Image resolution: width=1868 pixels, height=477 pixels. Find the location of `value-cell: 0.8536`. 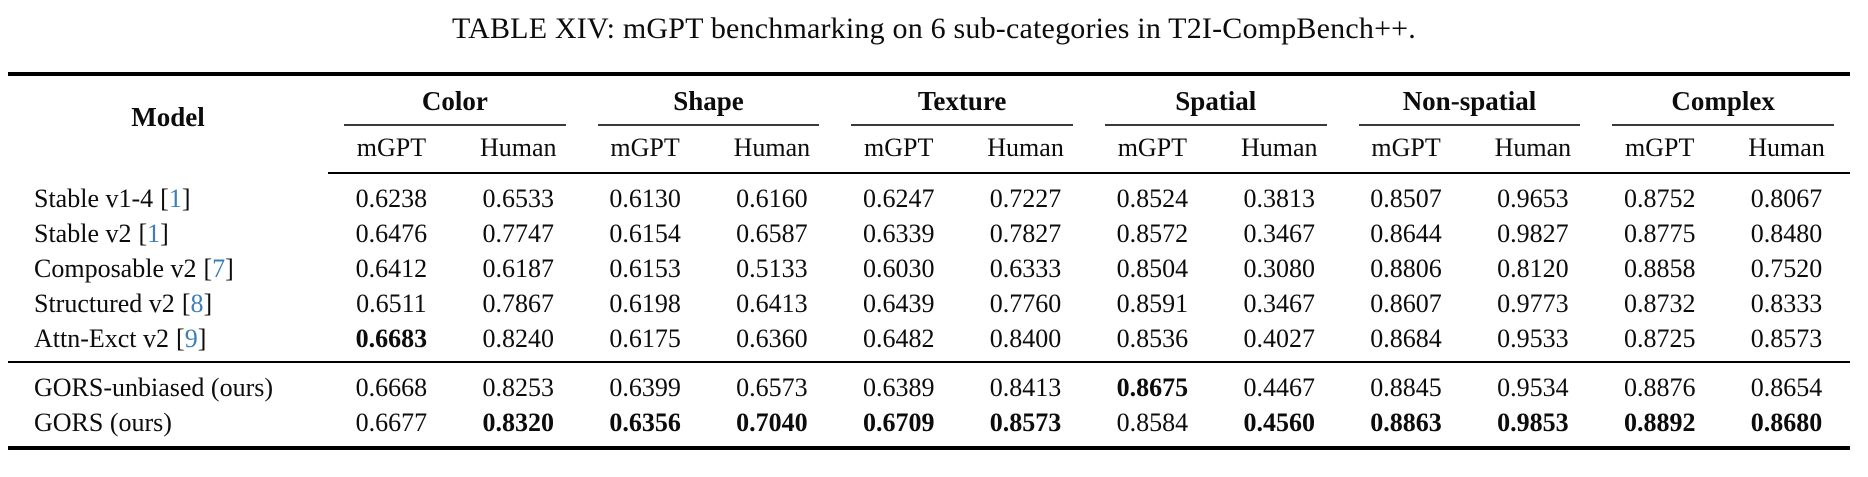

value-cell: 0.8536 is located at coordinates (1152, 338).